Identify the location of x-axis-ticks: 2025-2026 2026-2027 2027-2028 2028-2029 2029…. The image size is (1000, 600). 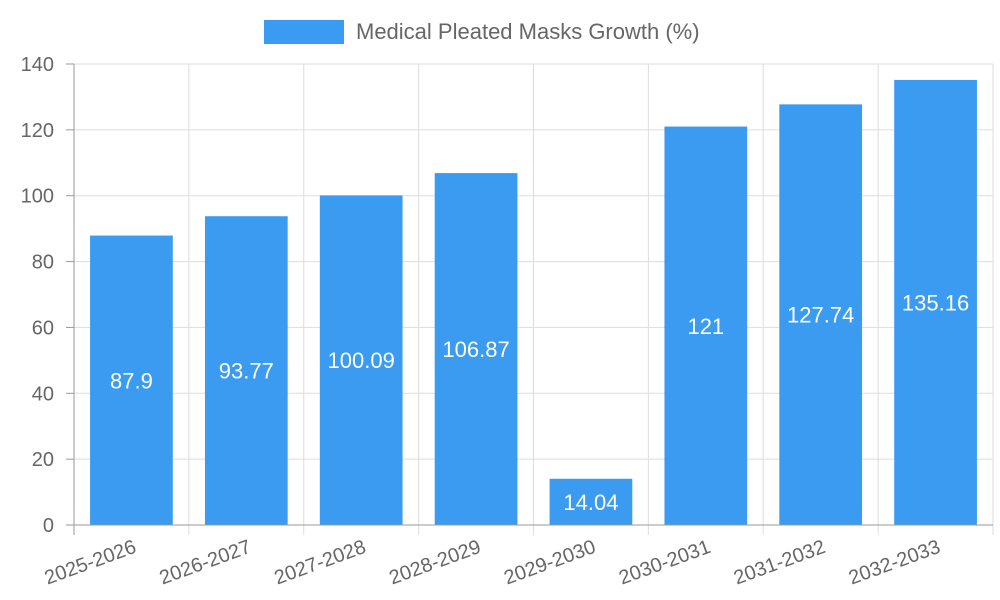
(493, 562).